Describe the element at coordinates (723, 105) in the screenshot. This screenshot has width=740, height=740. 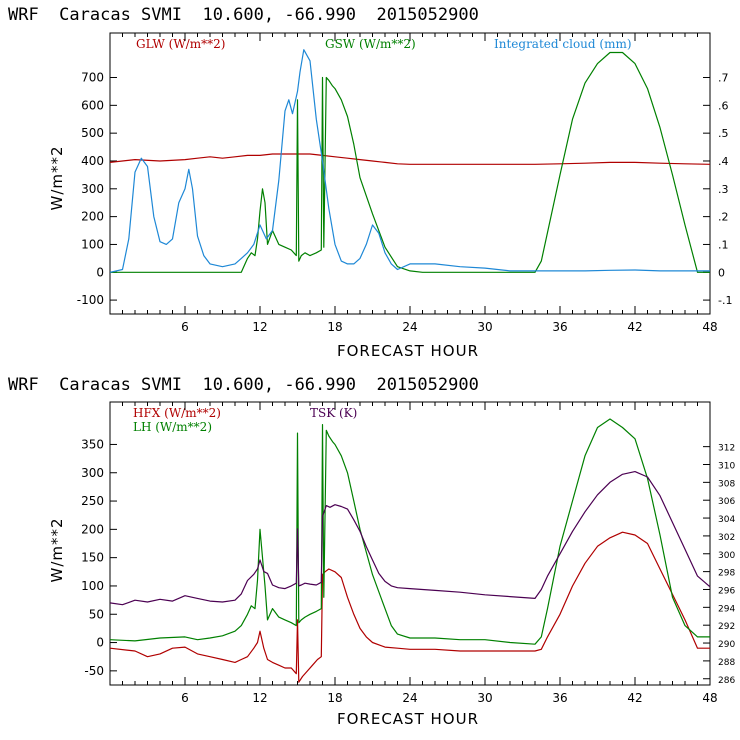
I see `top-y2-tick-label: .6` at that location.